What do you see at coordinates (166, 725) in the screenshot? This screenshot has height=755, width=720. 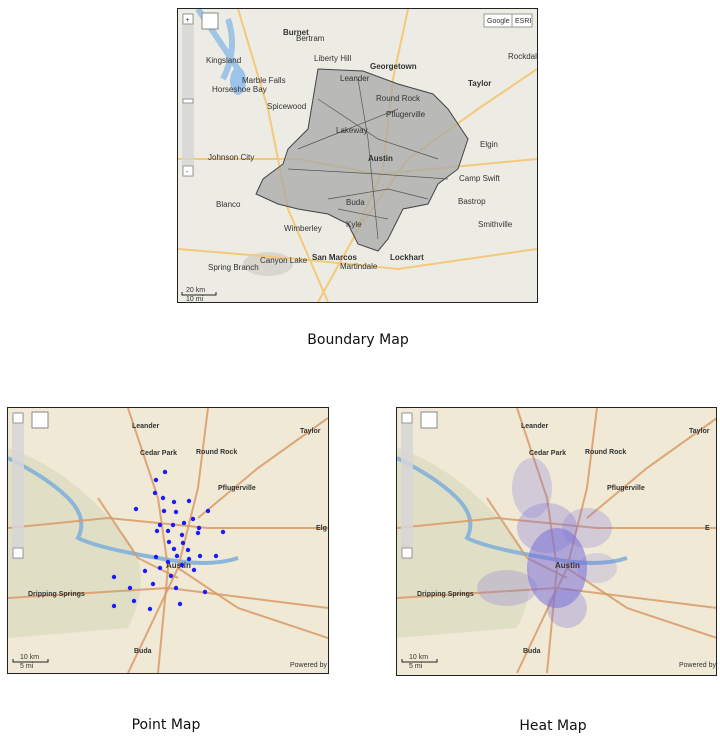 I see `caption: Point Map` at bounding box center [166, 725].